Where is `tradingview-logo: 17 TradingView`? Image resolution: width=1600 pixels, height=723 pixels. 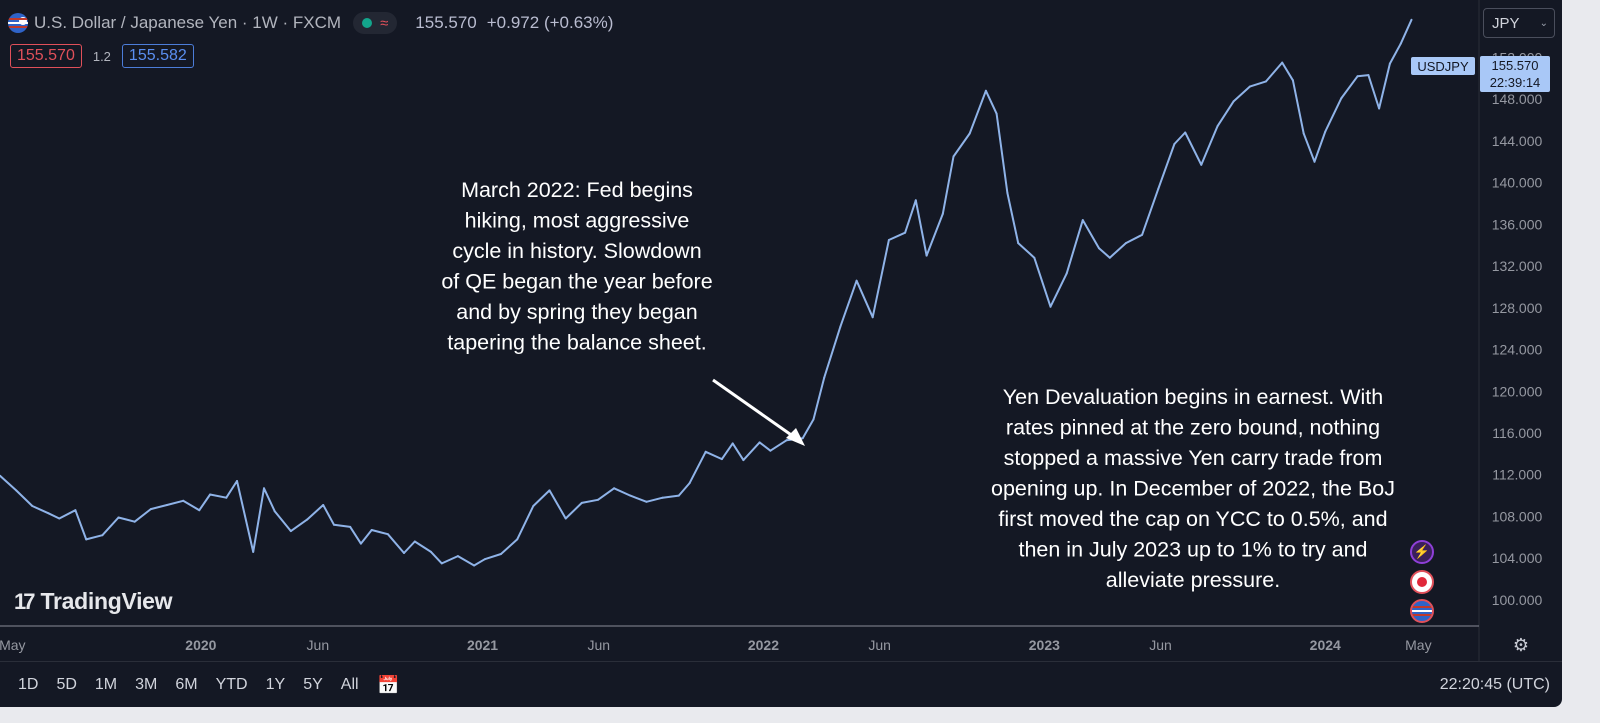 tradingview-logo: 17 TradingView is located at coordinates (93, 601).